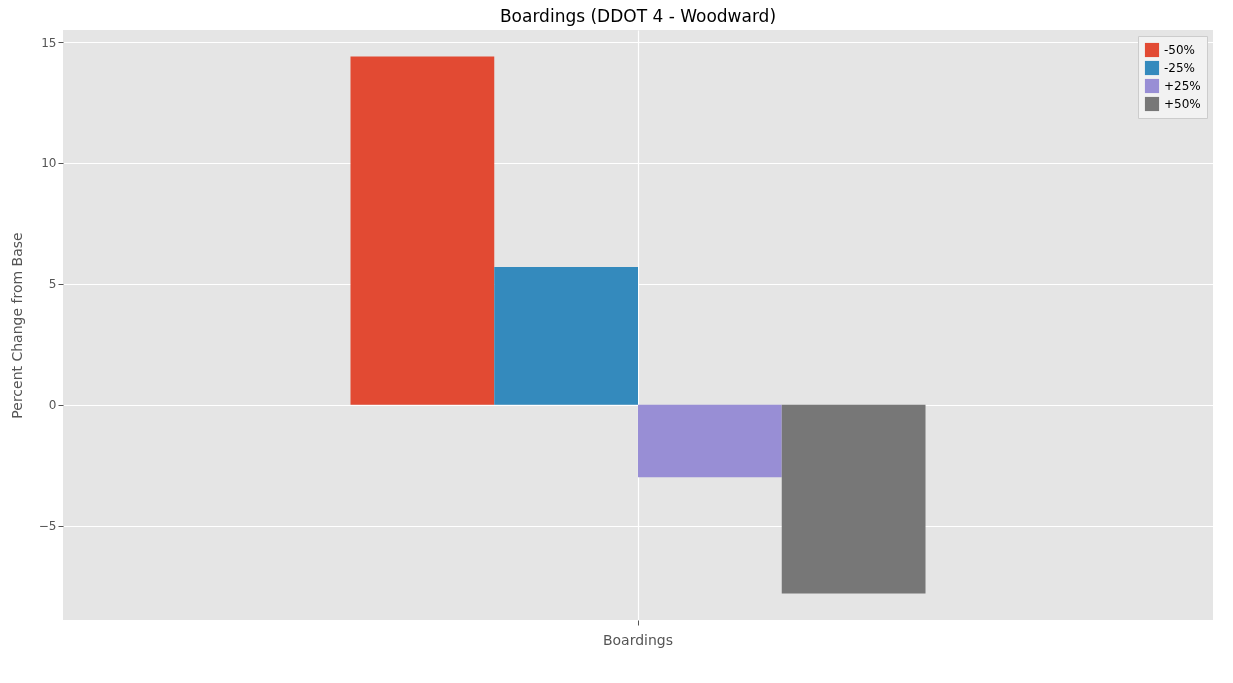 The width and height of the screenshot is (1233, 683). I want to click on legend-label: -50%, so click(1180, 50).